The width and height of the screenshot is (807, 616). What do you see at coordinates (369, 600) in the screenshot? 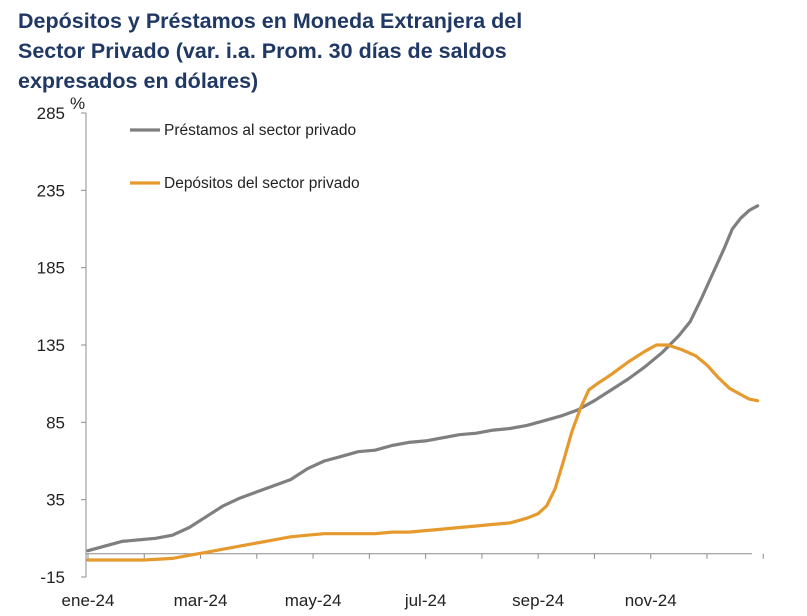
I see `x-axis-tick-labels: ene-24 mar-24 may-24 jul-24 sep-24 nov-24` at bounding box center [369, 600].